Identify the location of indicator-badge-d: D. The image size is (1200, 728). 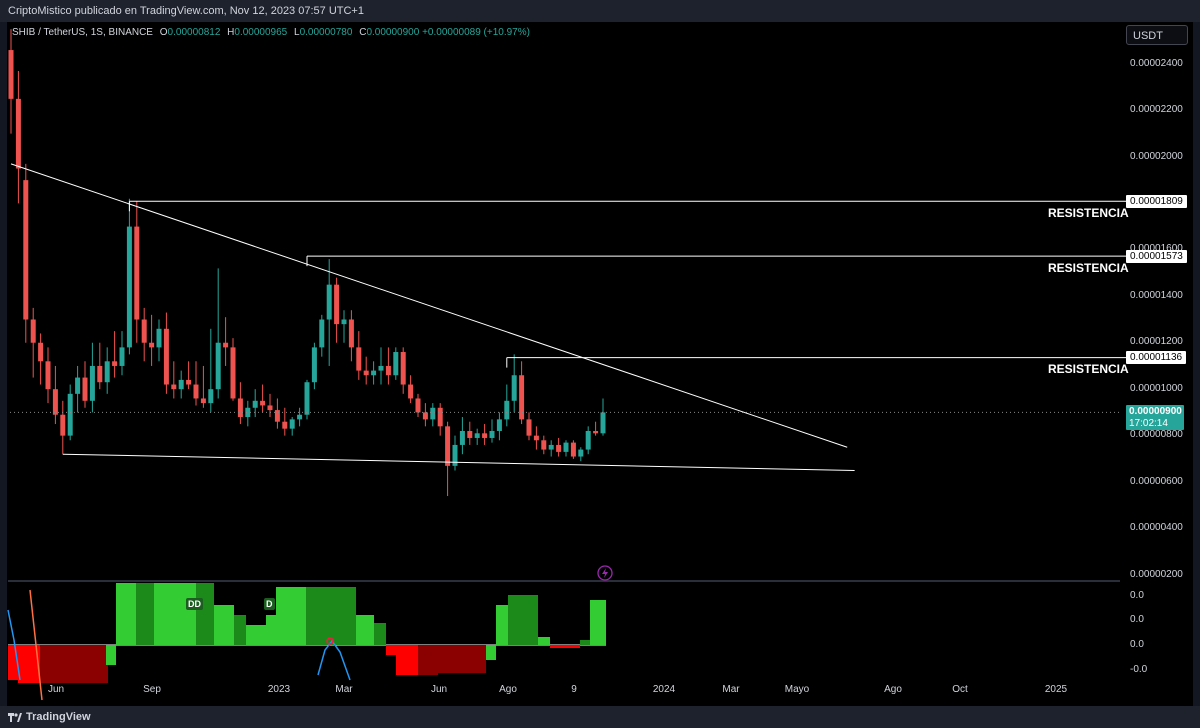
(269, 604).